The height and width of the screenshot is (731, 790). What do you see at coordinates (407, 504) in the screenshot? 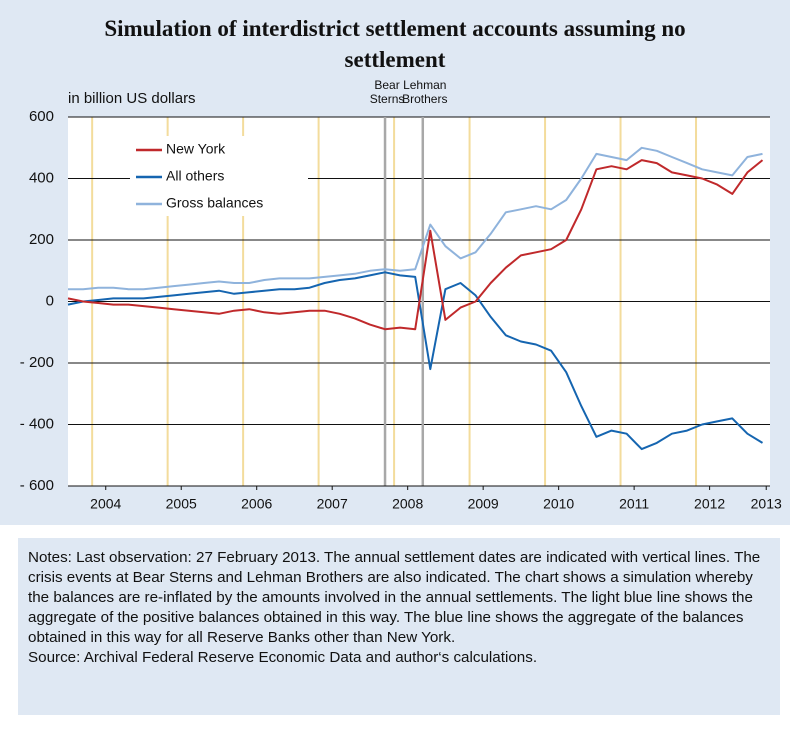
I see `x-tick-label: 2008` at bounding box center [407, 504].